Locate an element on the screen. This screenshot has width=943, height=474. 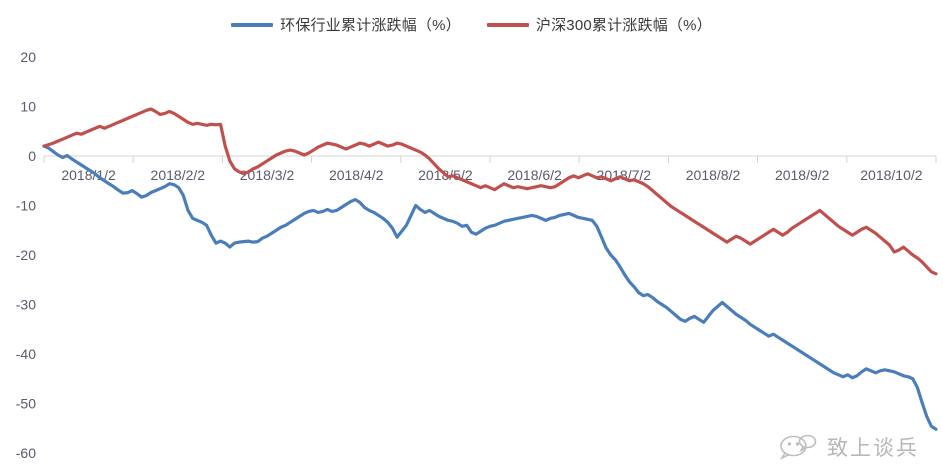
y-tick-label: 20 is located at coordinates (28, 57).